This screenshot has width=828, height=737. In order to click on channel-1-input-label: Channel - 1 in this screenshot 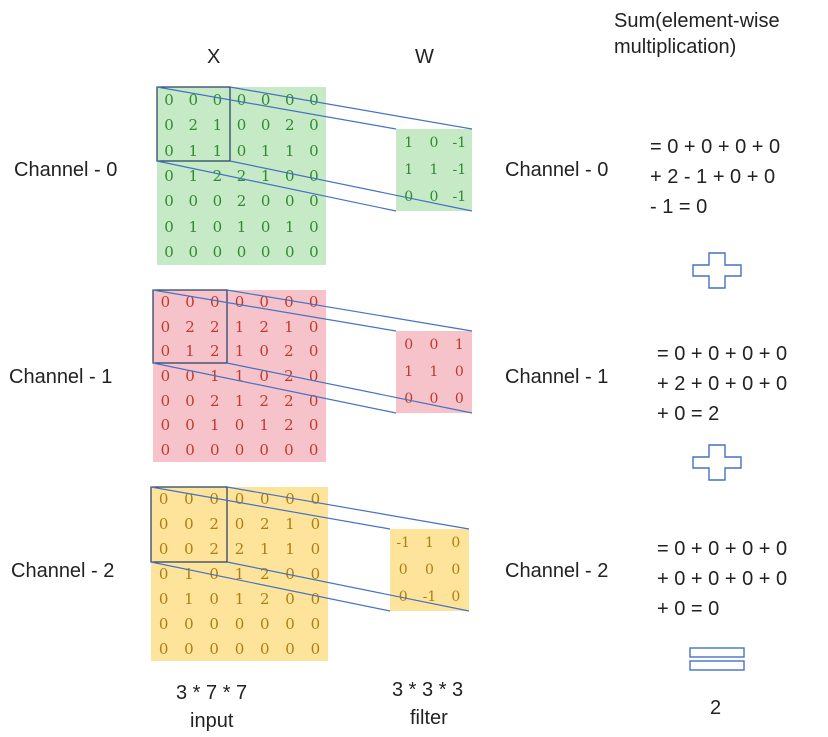, I will do `click(61, 377)`.